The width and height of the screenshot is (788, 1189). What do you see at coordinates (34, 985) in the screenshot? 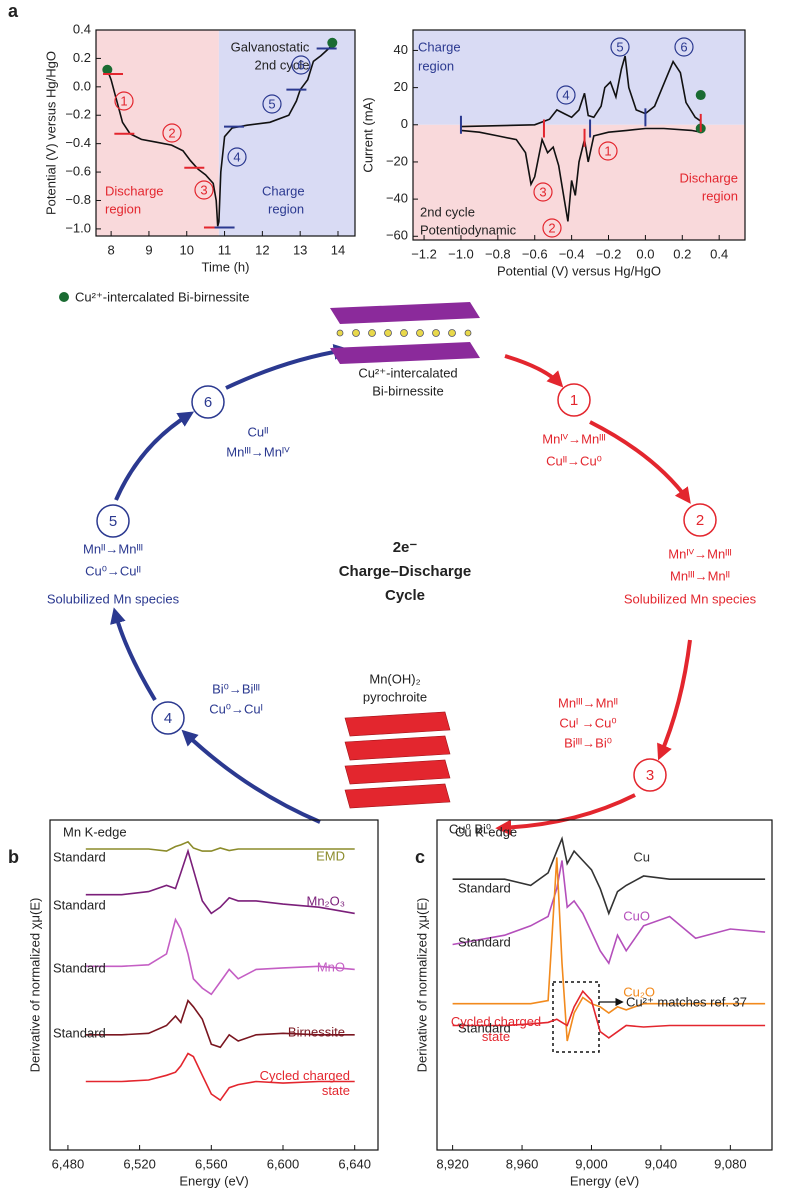
I see `y-axis-label: Derivative of normalized χμ(E)` at bounding box center [34, 985].